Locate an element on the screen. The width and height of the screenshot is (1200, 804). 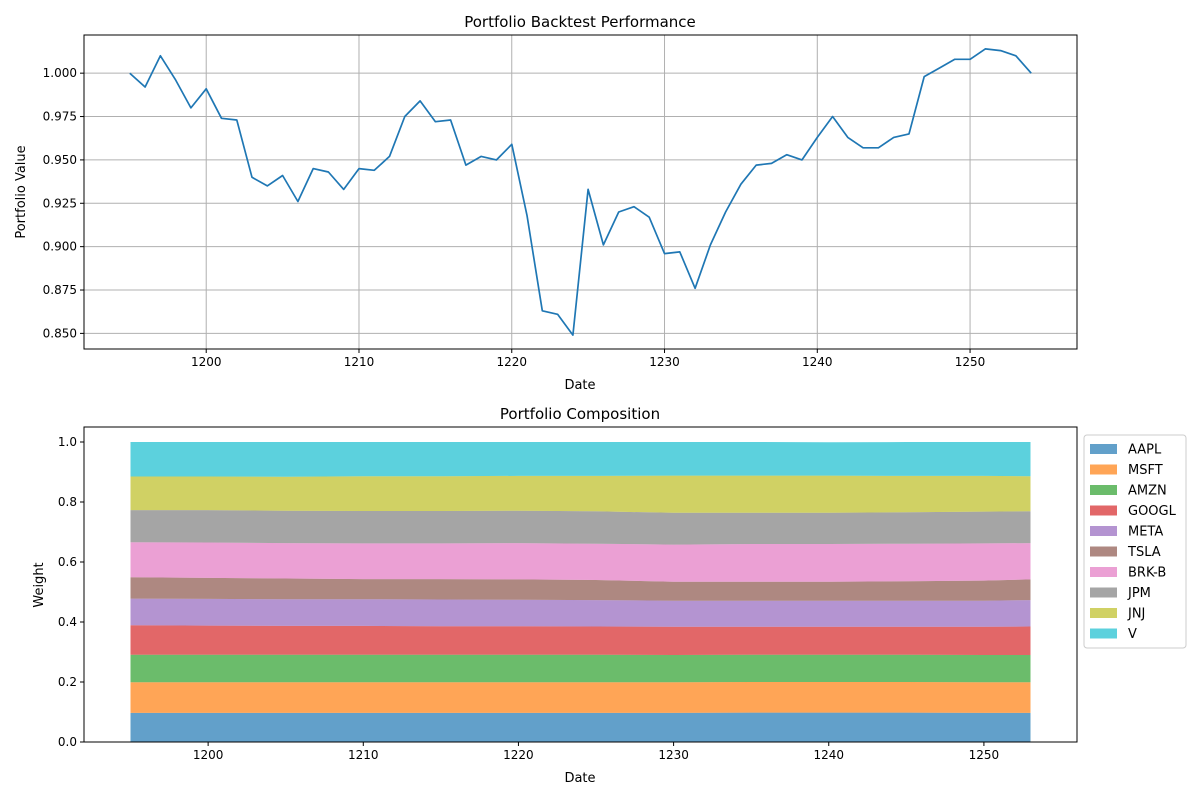
performance-y-axis-label: Portfolio Value is located at coordinates (21, 191).